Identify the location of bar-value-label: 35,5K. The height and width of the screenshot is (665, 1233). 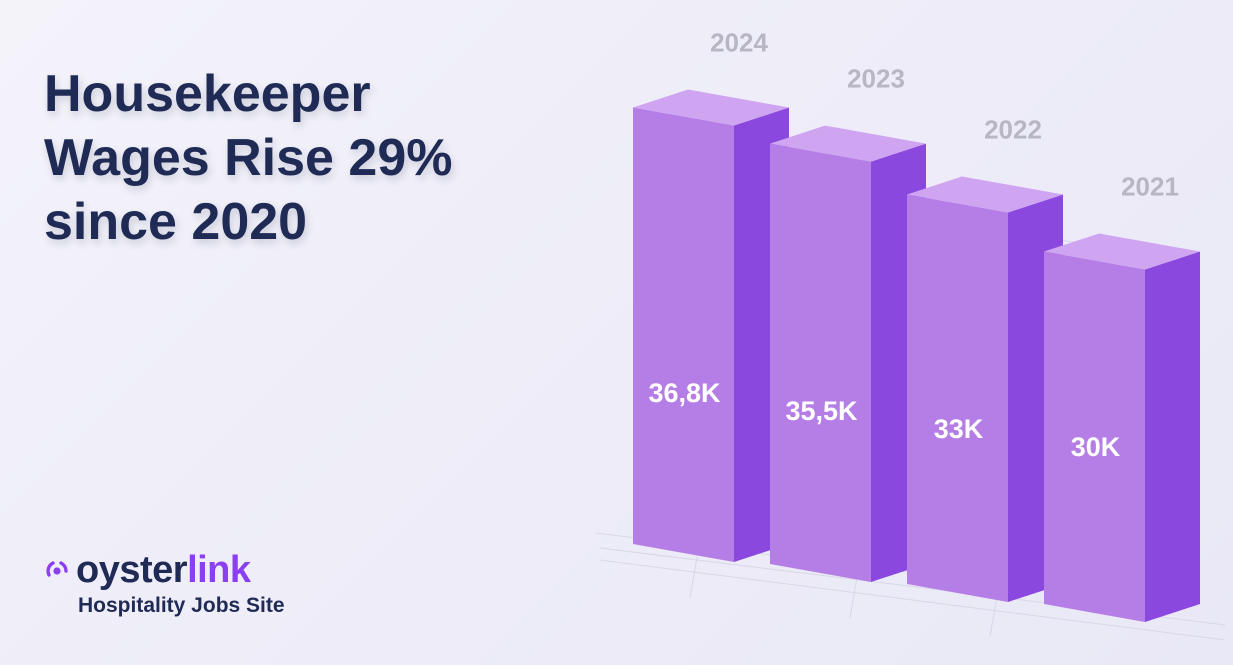
(821, 411).